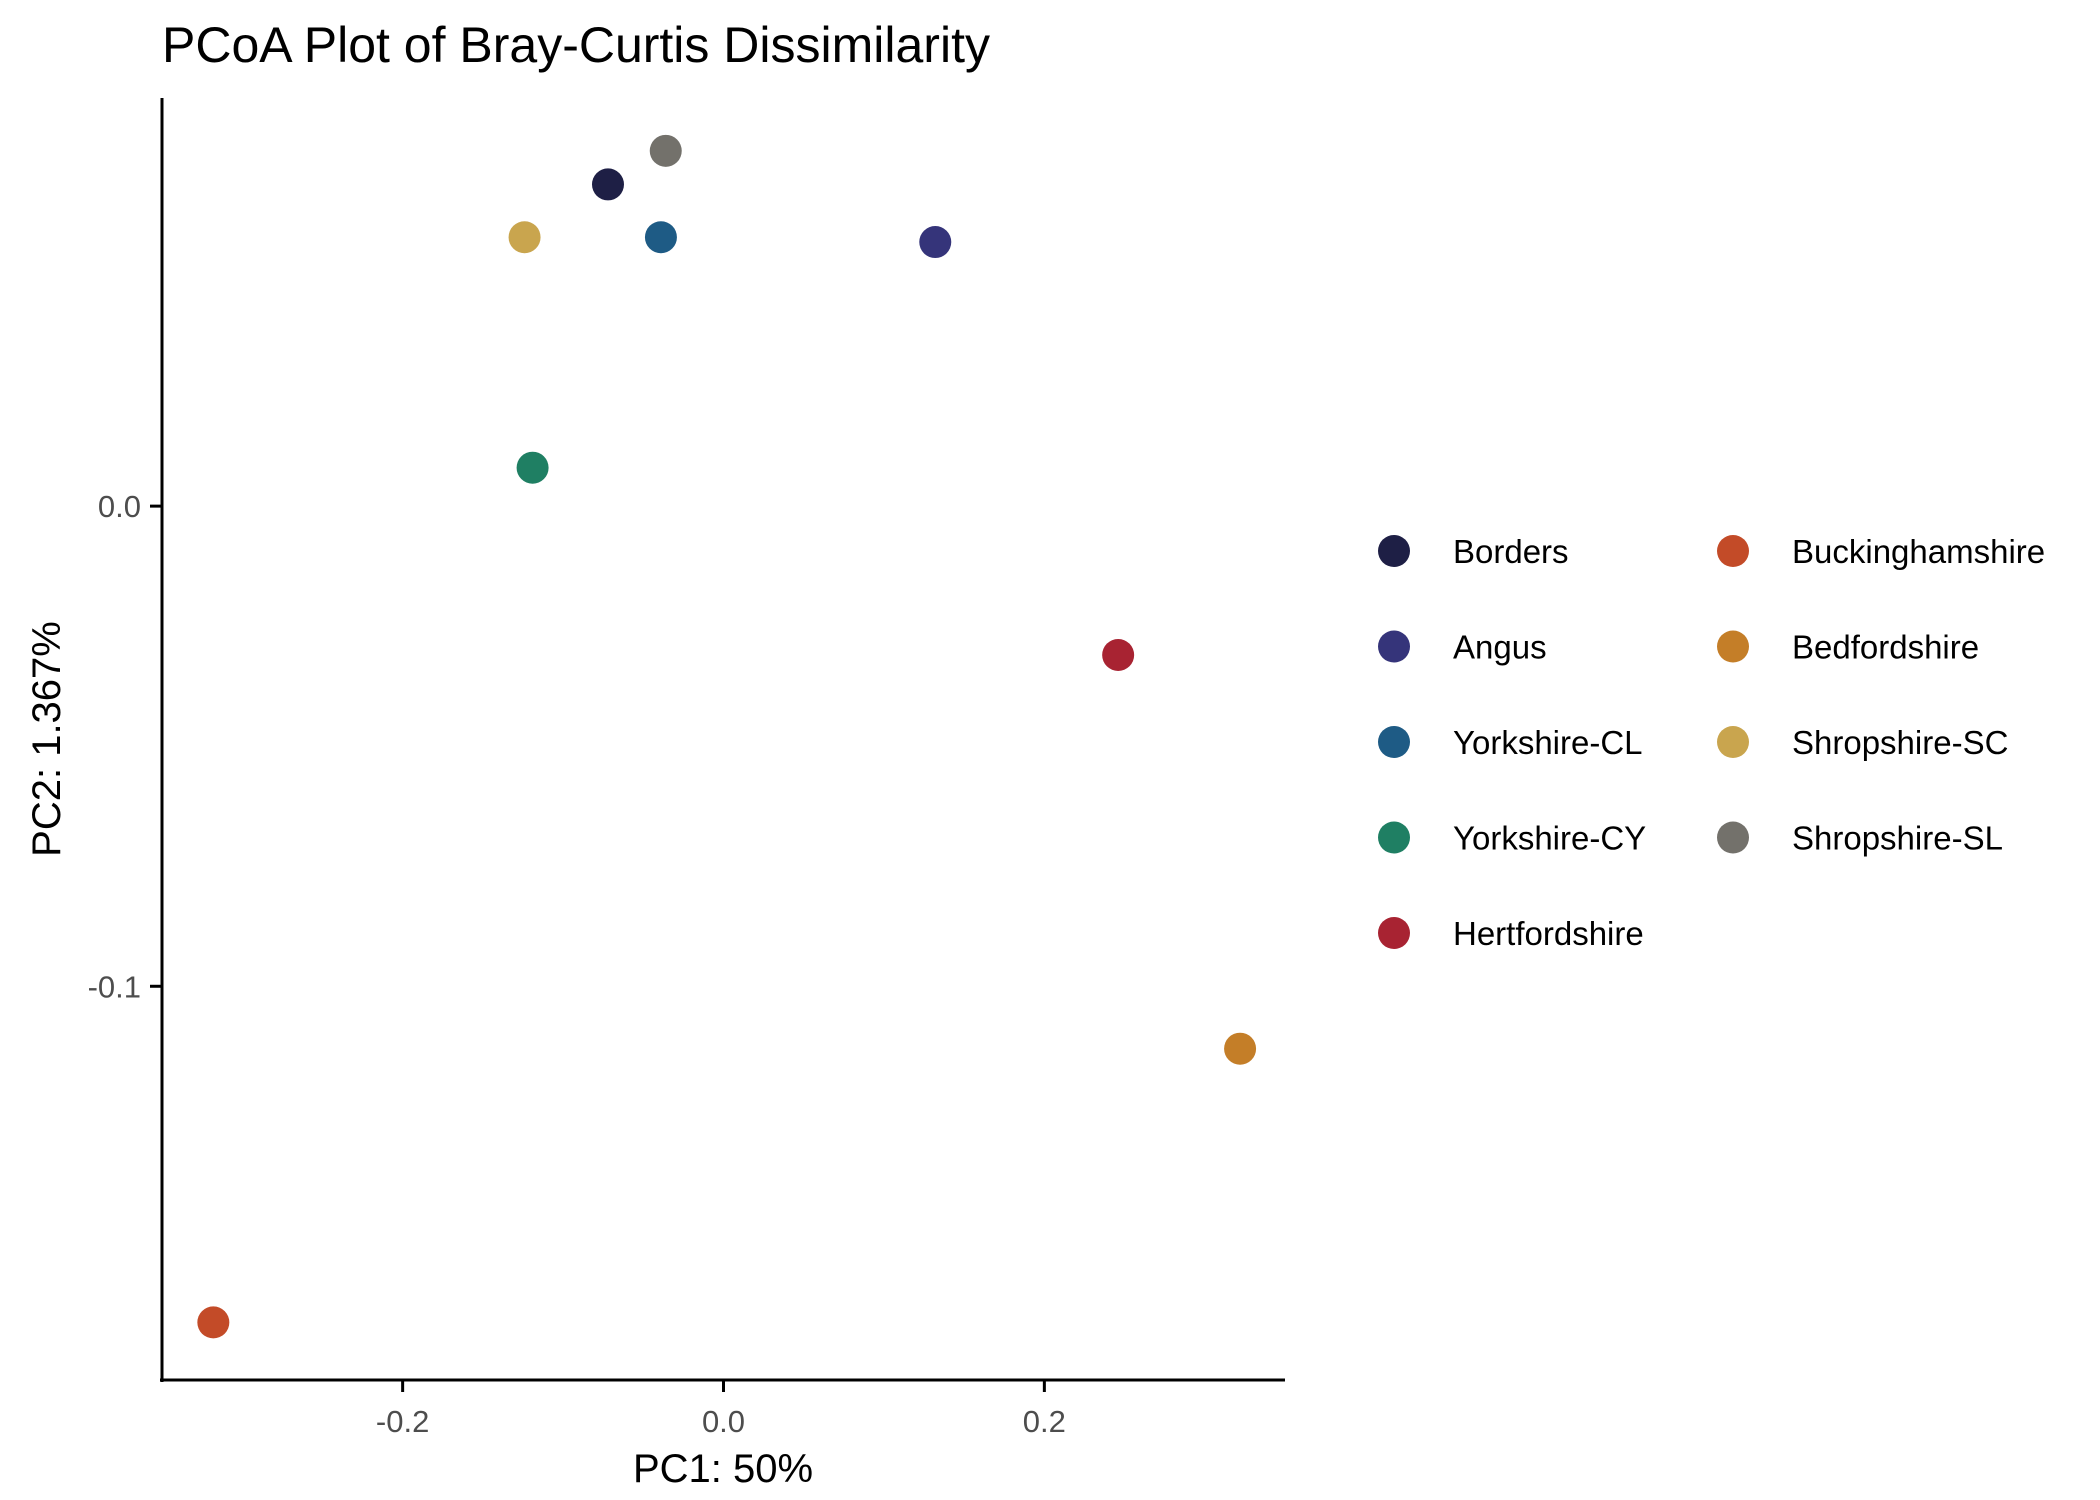 This screenshot has width=2100, height=1500. I want to click on point-angus, so click(935, 242).